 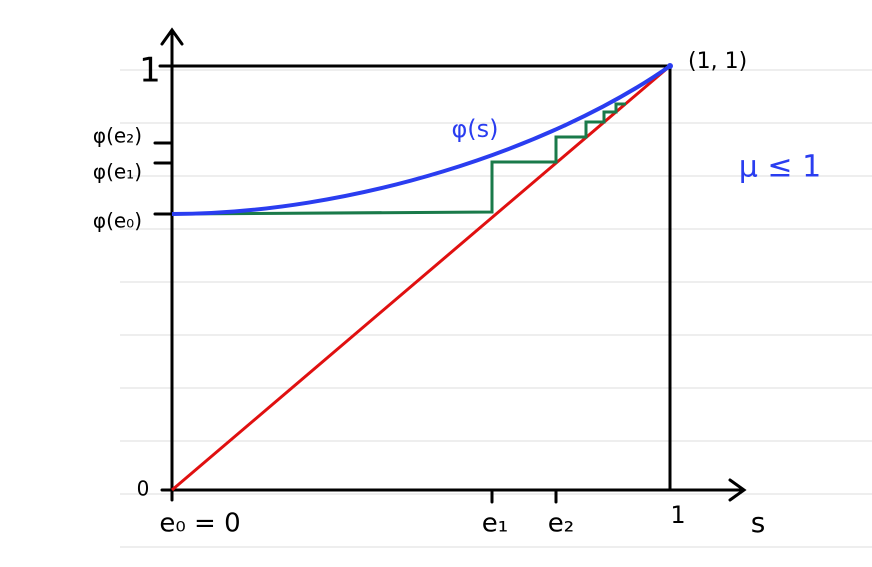 What do you see at coordinates (758, 522) in the screenshot?
I see `x-axis-name: s` at bounding box center [758, 522].